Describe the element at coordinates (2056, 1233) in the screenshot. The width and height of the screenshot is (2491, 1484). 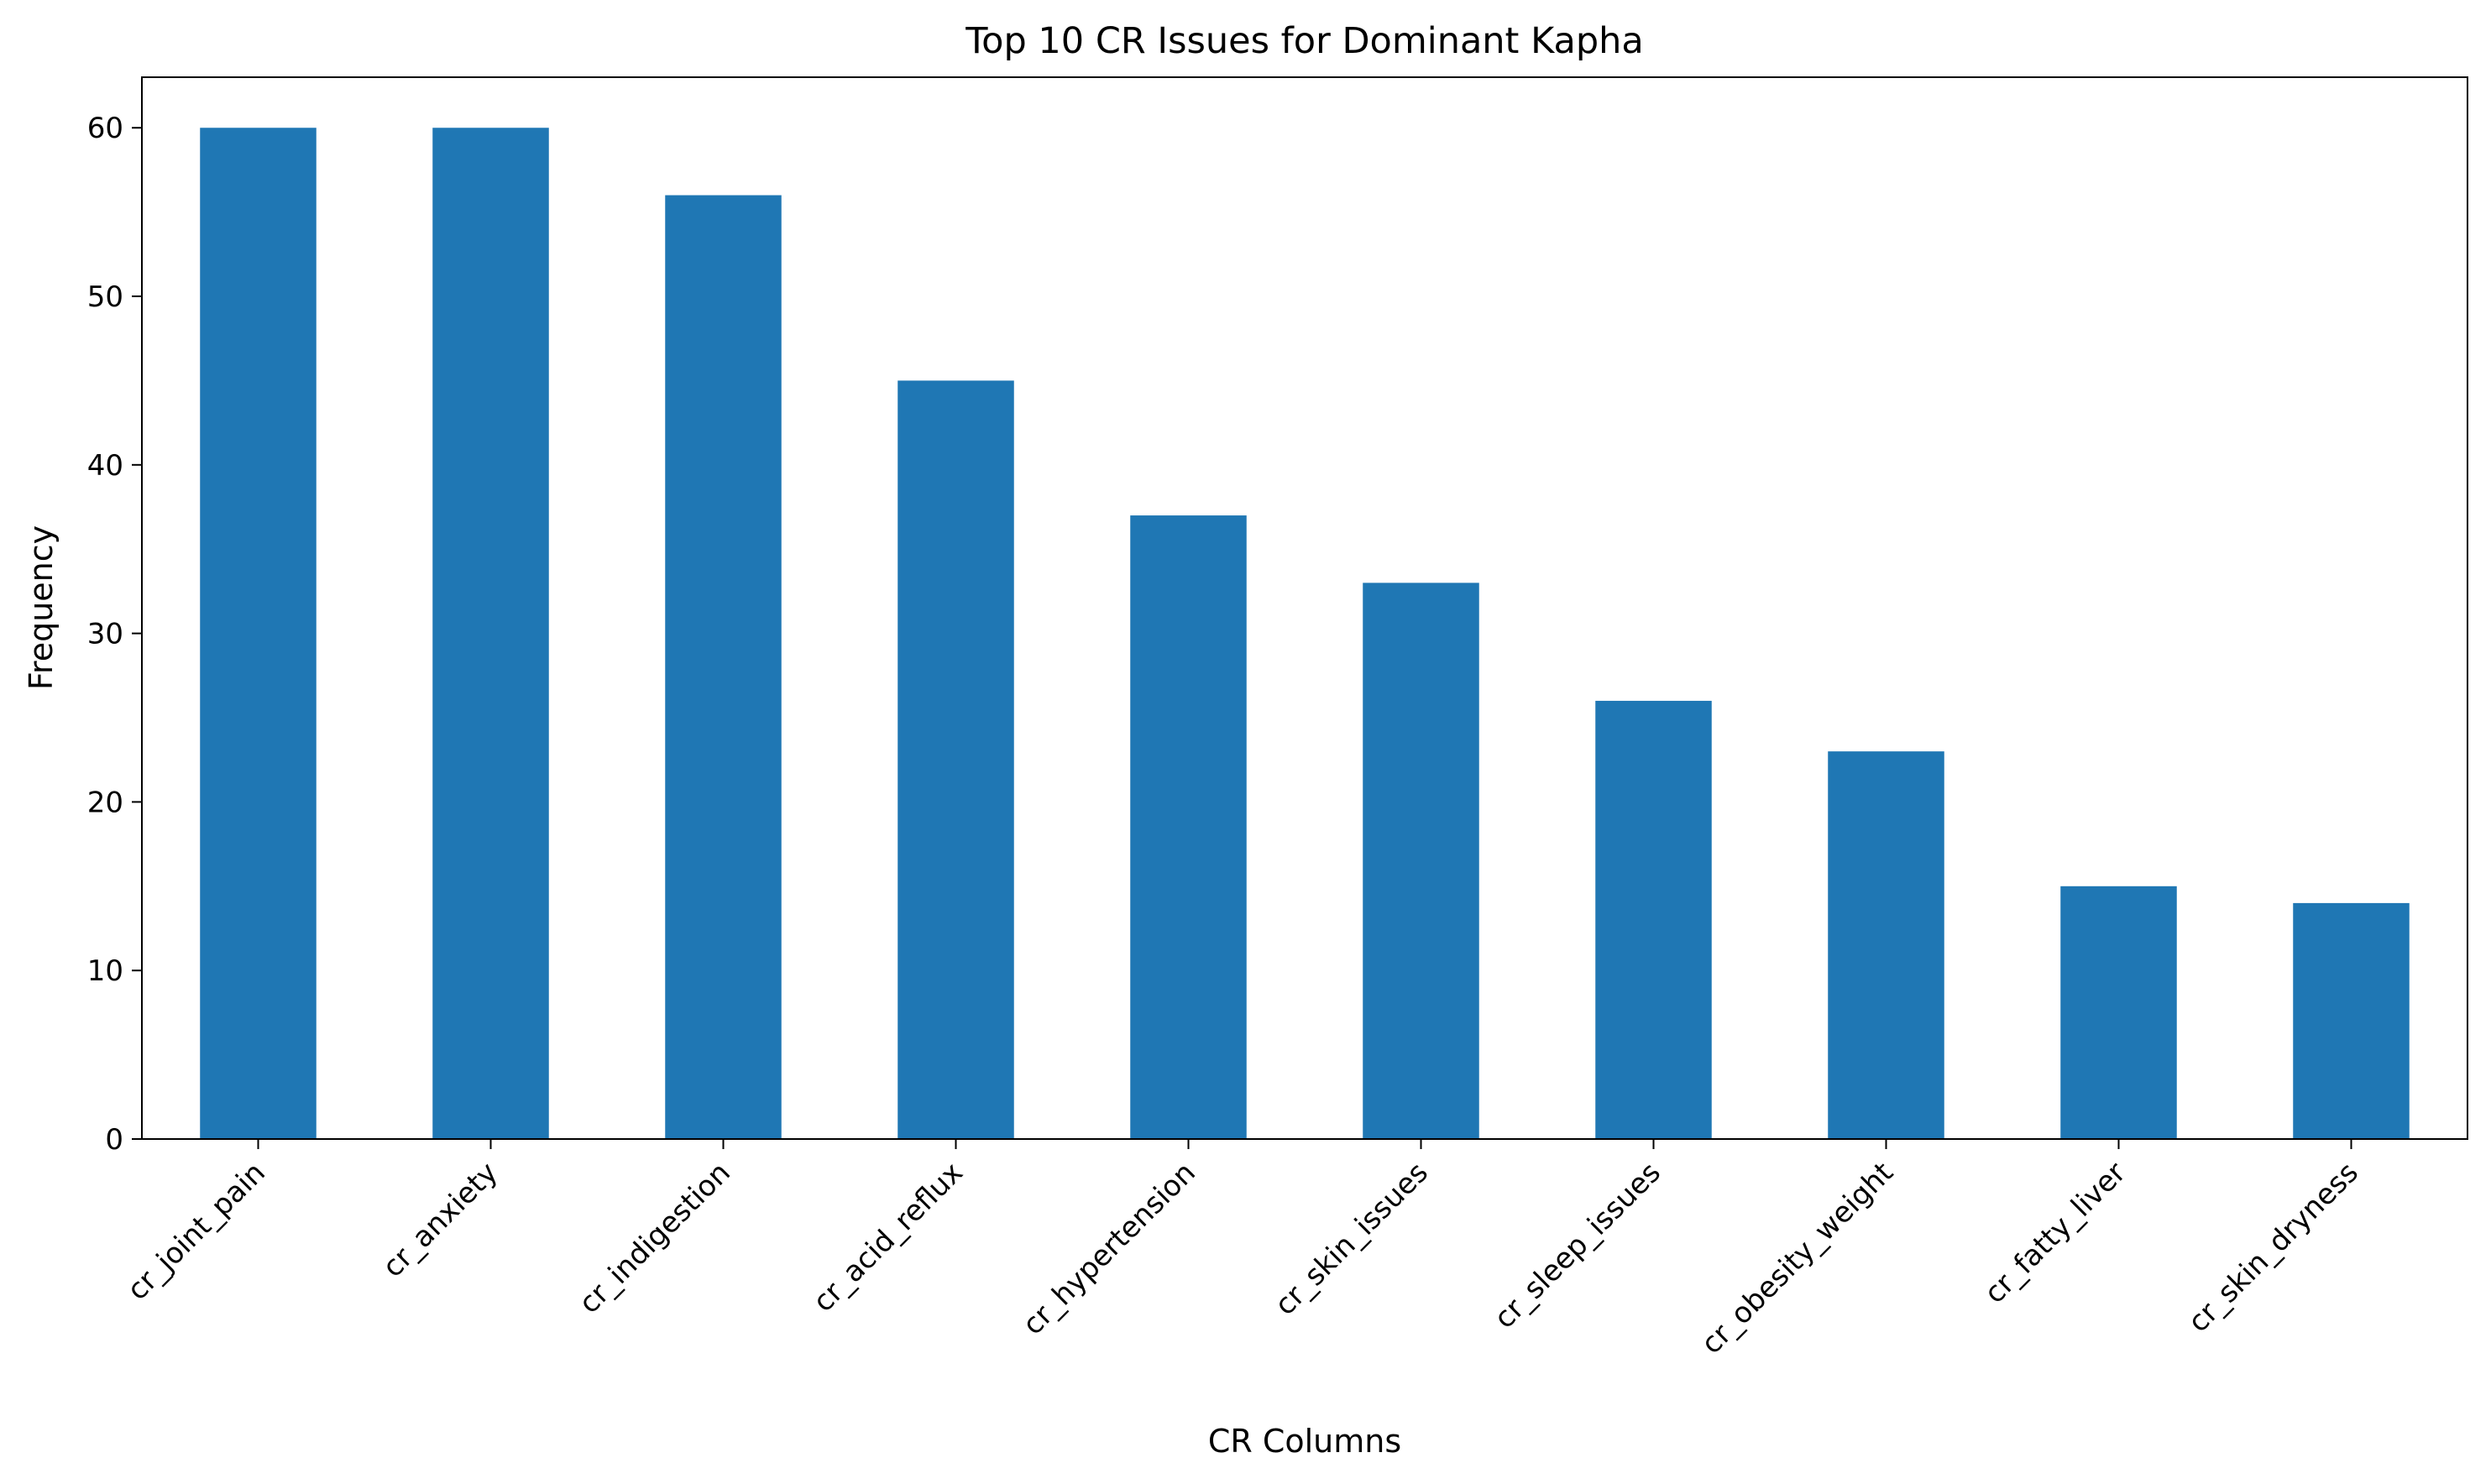
I see `x-tick-label: cr_fatty_liver` at that location.